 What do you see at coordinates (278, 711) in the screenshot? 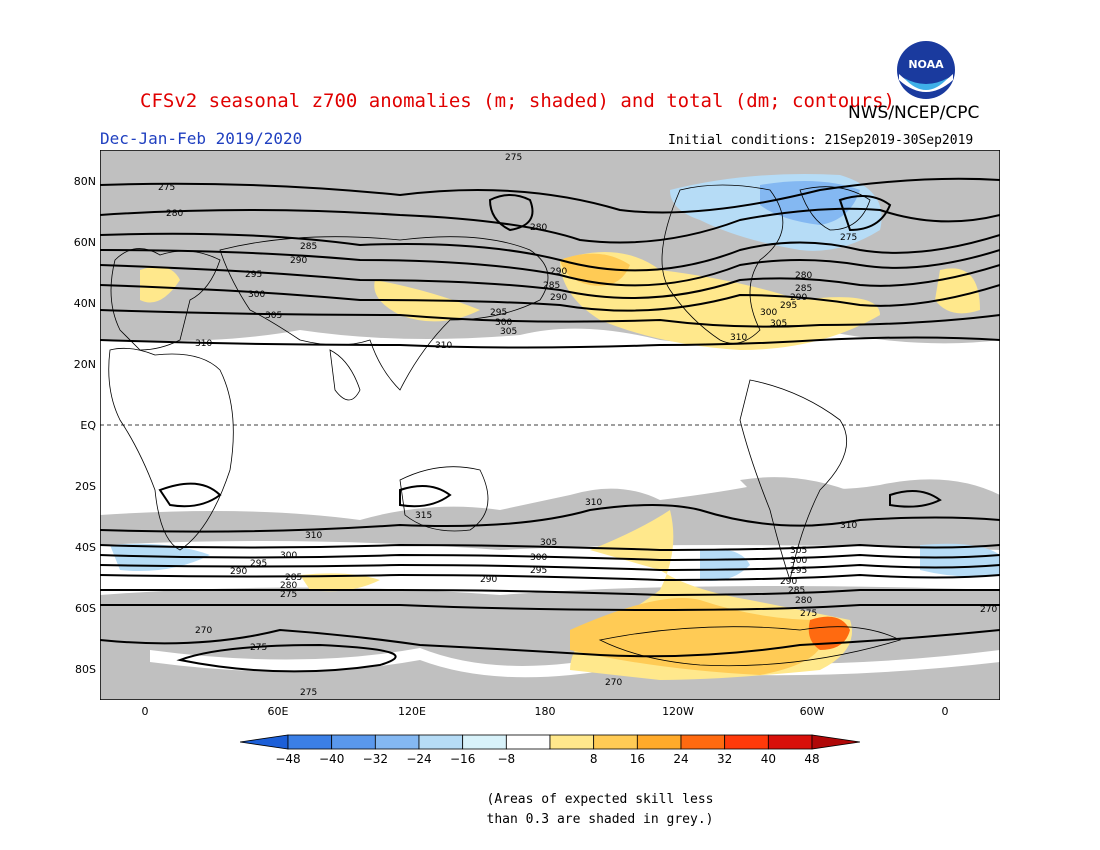
I see `lon-label-60e: 60E` at bounding box center [278, 711].